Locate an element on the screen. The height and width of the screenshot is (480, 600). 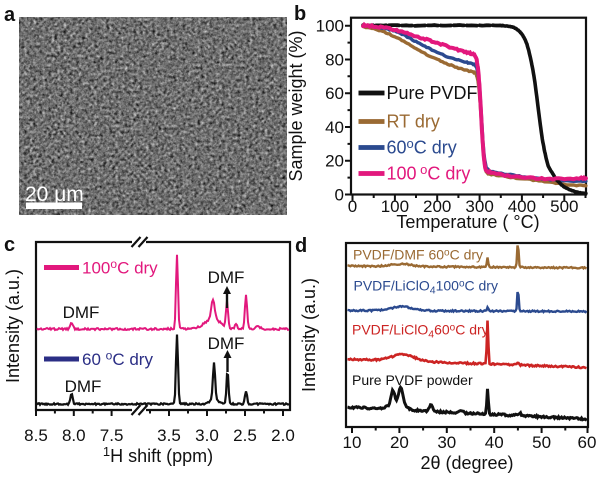
svg-text: 60oC dry is located at coordinates (422, 147).